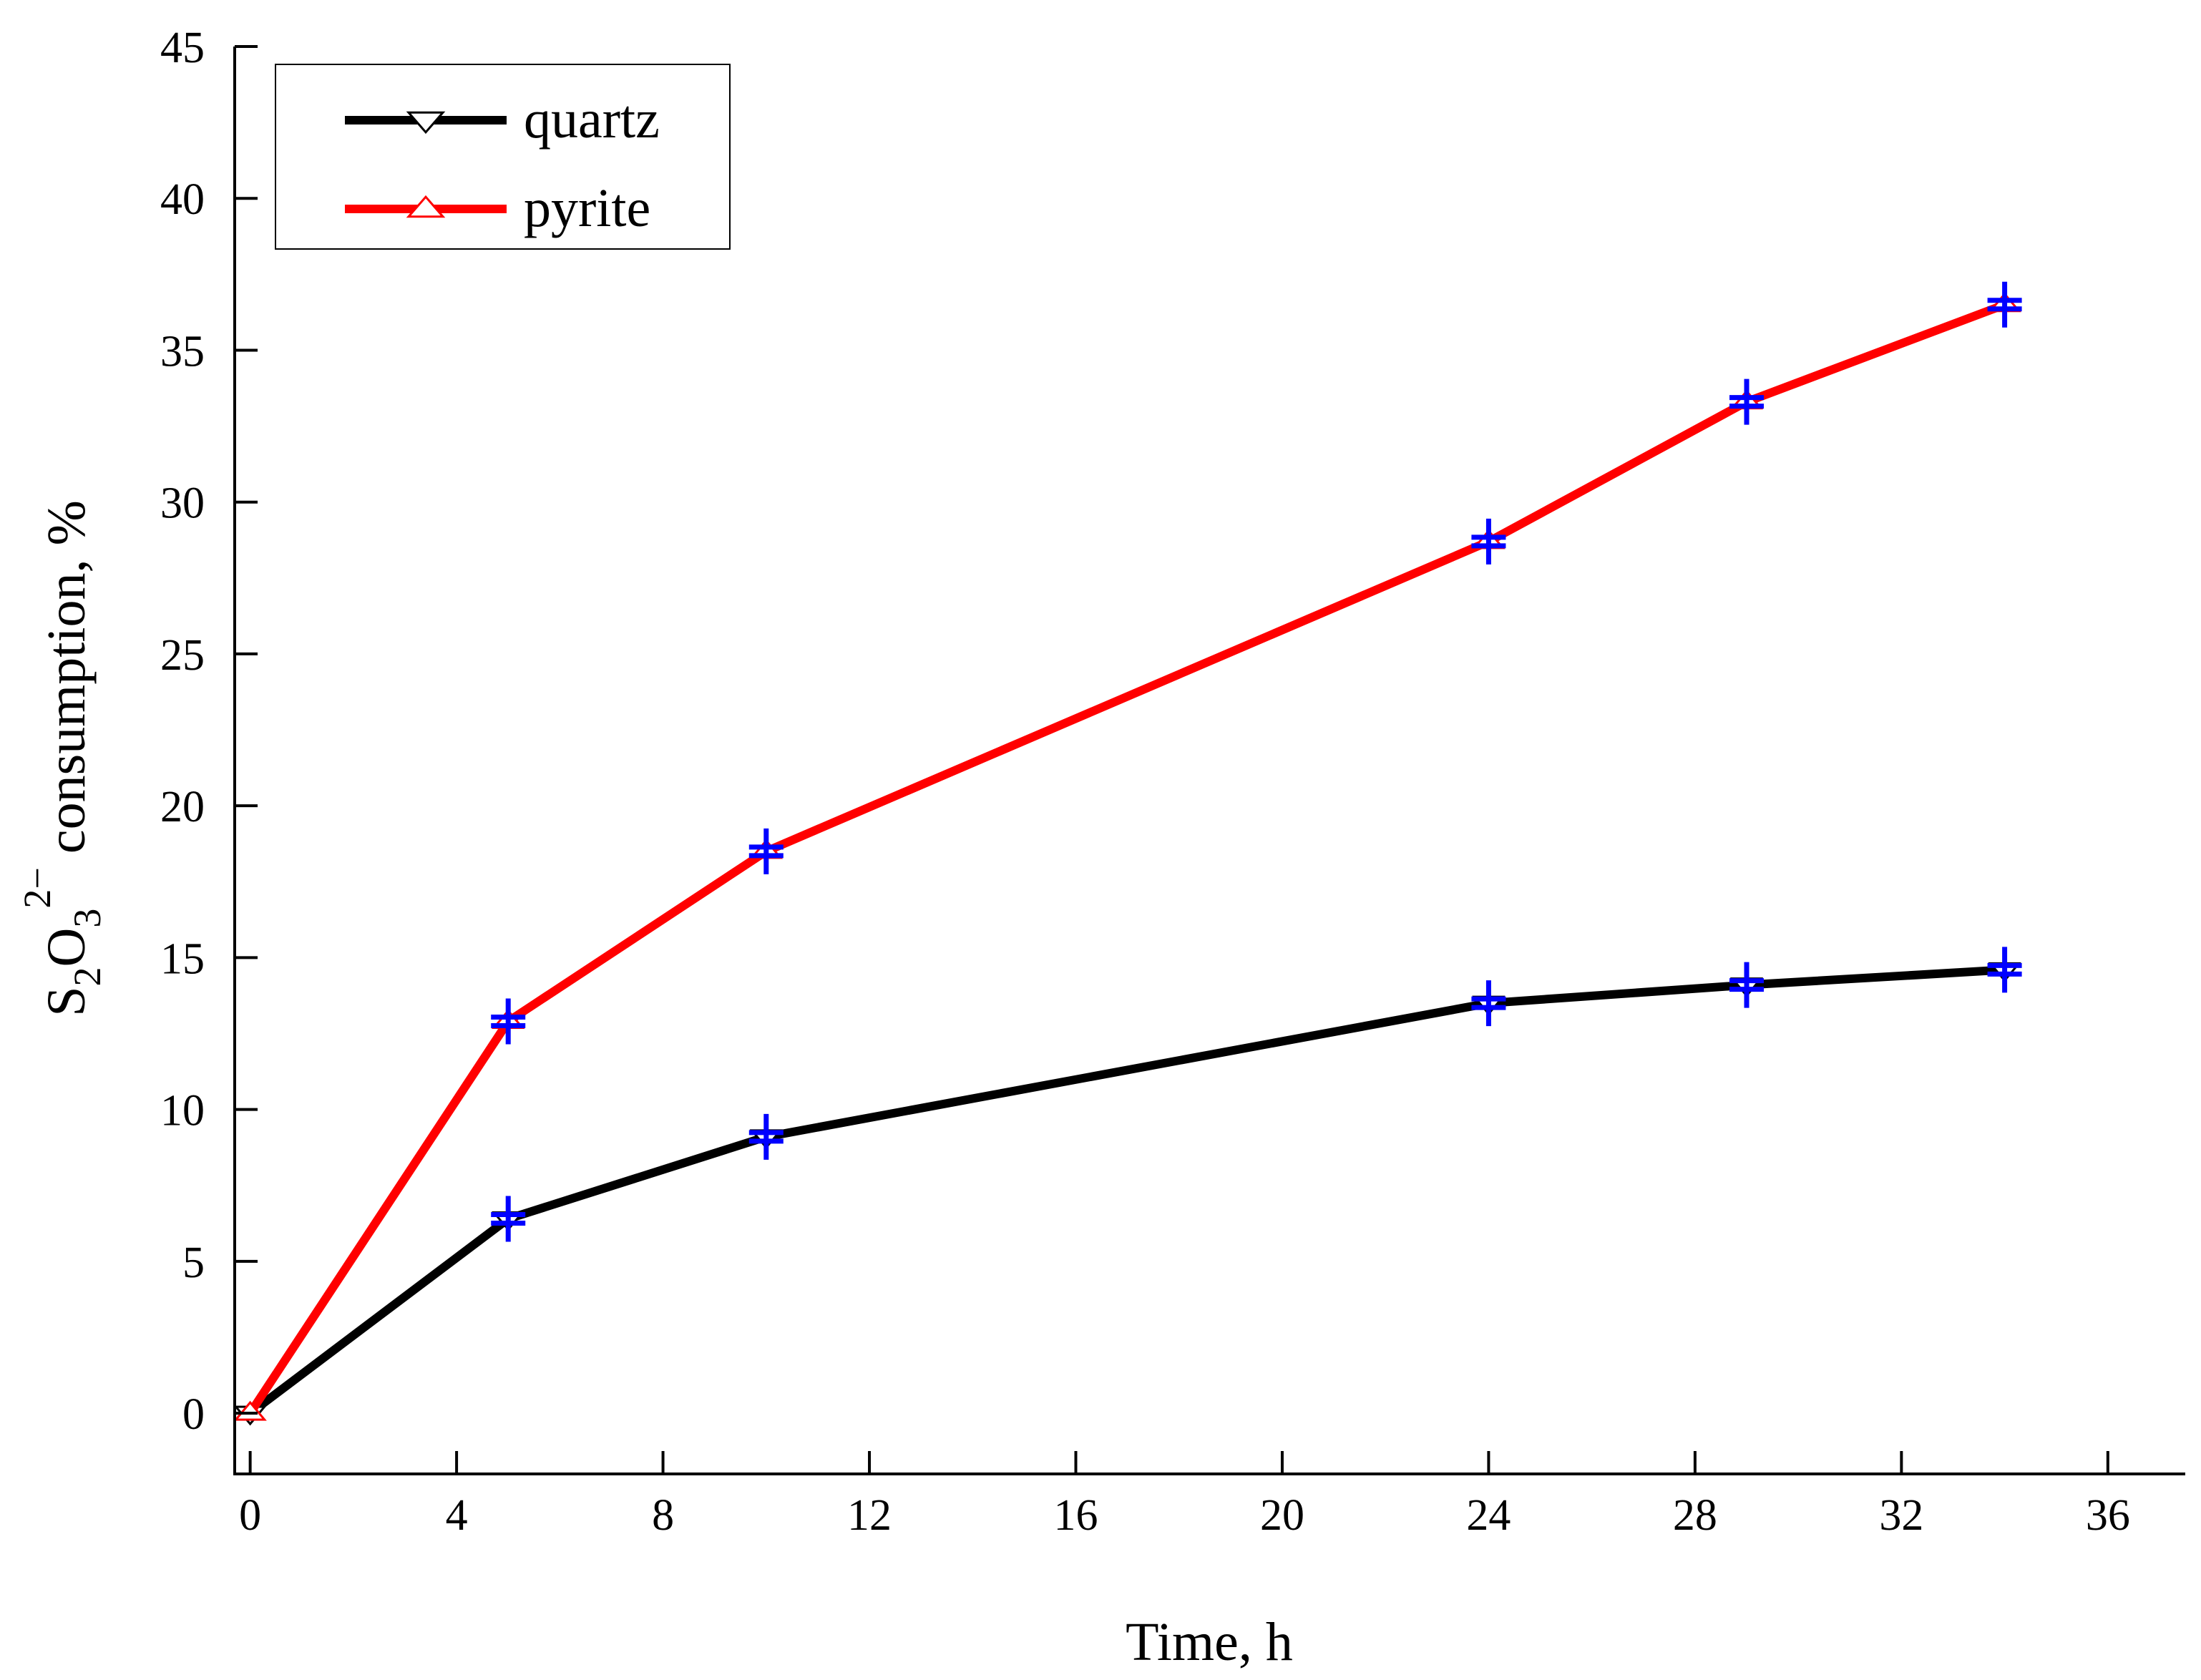 Image resolution: width=2201 pixels, height=1680 pixels. Describe the element at coordinates (457, 1515) in the screenshot. I see `x-tick-label: 4` at that location.